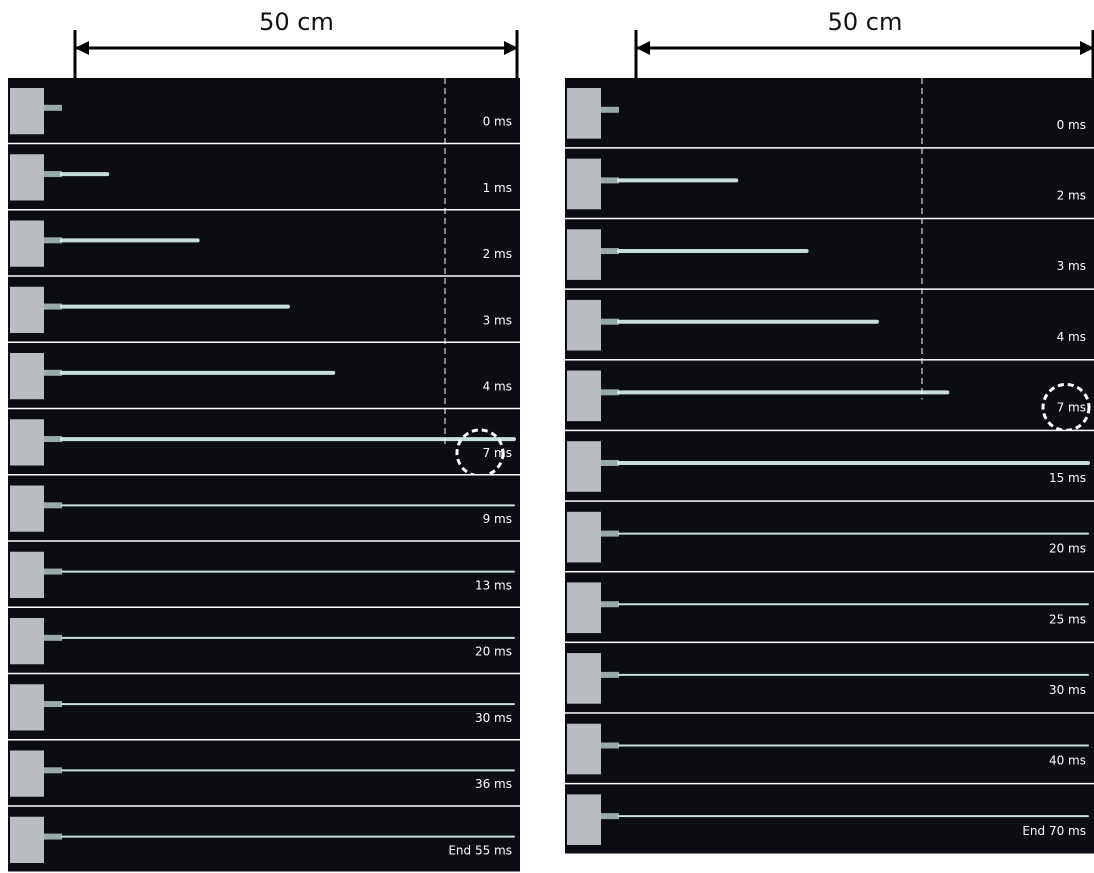  I want to click on highlight-circle, so click(1066, 407).